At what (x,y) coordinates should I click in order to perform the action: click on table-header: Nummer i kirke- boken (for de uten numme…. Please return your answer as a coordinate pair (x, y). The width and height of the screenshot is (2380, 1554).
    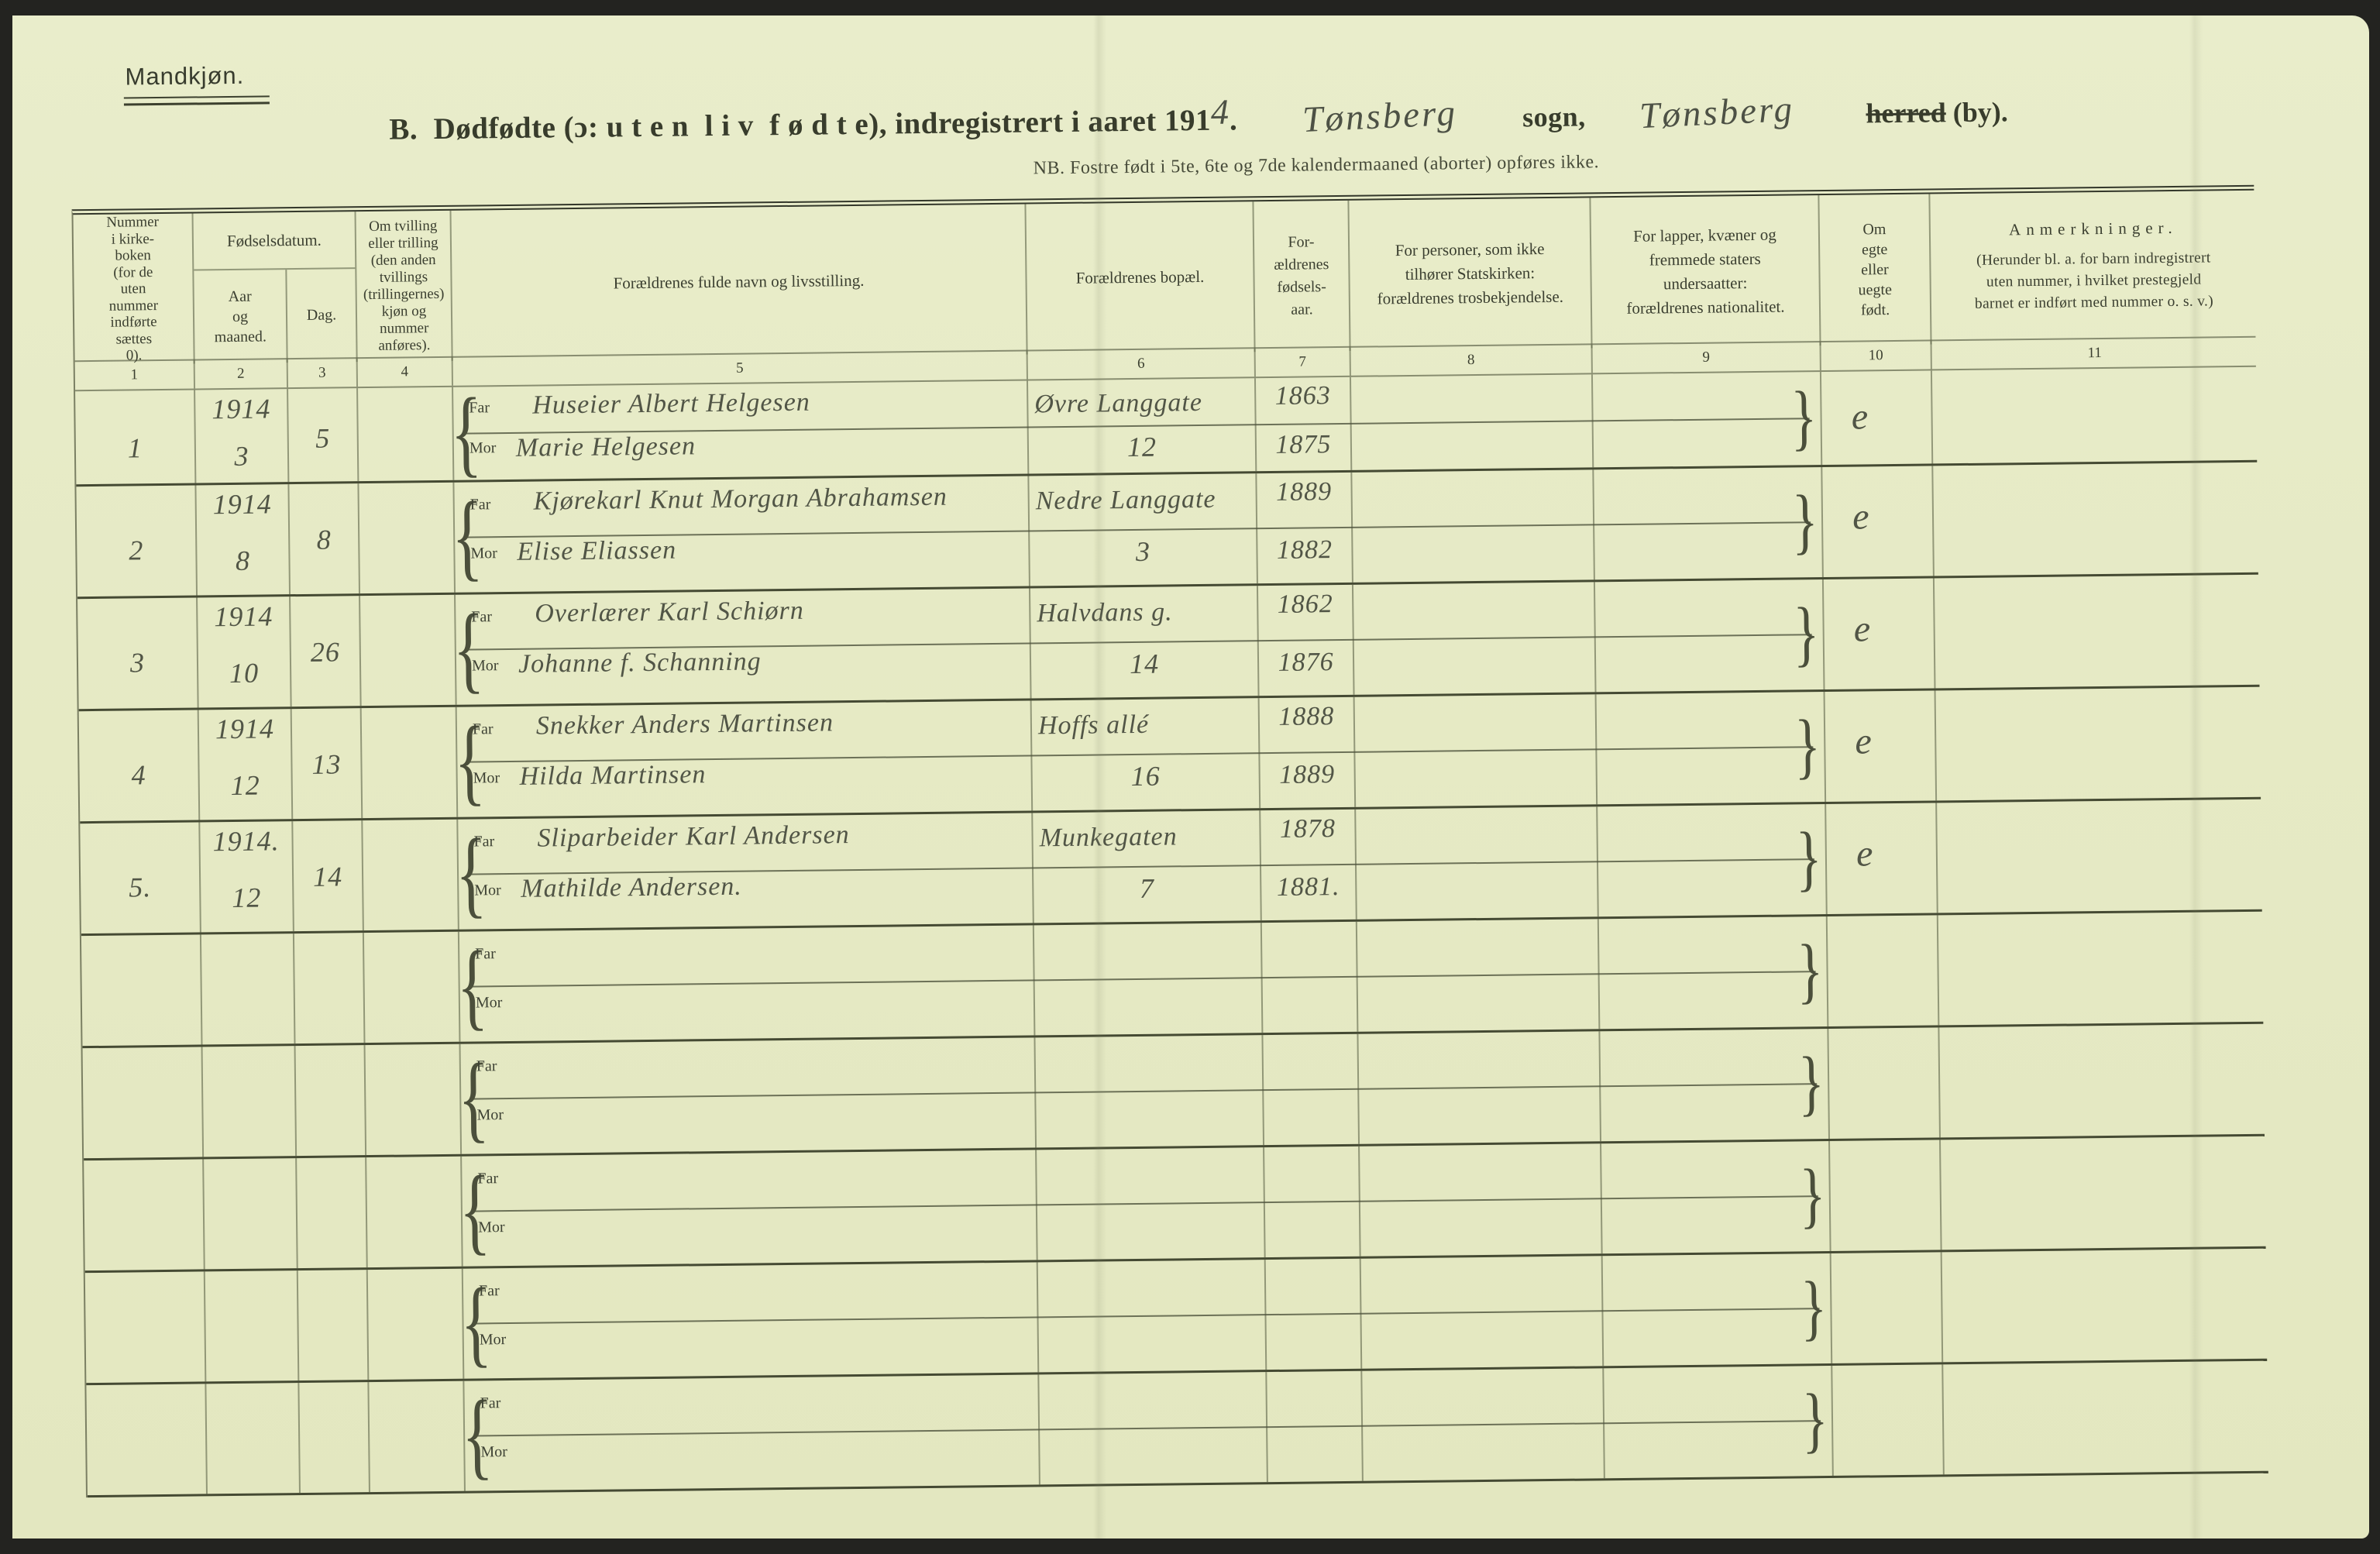
    Looking at the image, I should click on (1165, 277).